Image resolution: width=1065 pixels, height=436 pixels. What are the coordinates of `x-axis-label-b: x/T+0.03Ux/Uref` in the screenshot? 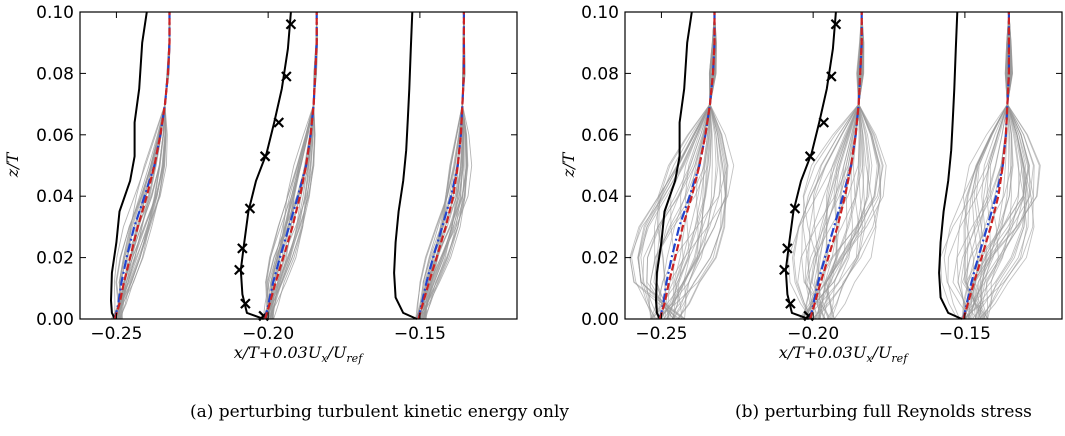 It's located at (844, 354).